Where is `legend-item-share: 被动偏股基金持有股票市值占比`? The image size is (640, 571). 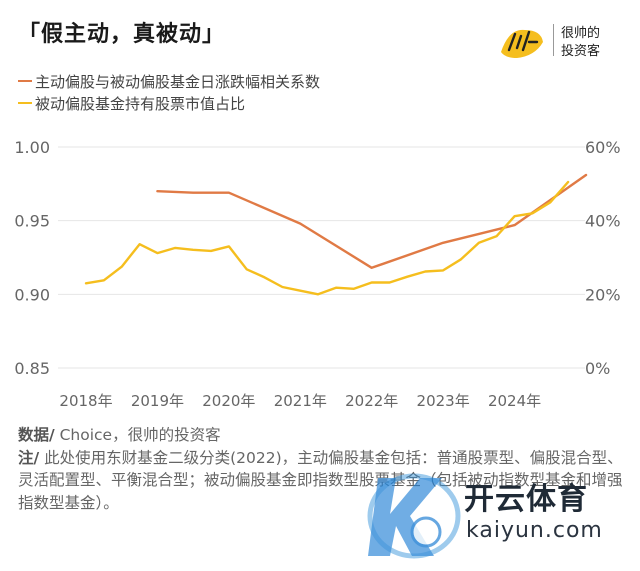
legend-item-share: 被动偏股基金持有股票市值占比 is located at coordinates (169, 103).